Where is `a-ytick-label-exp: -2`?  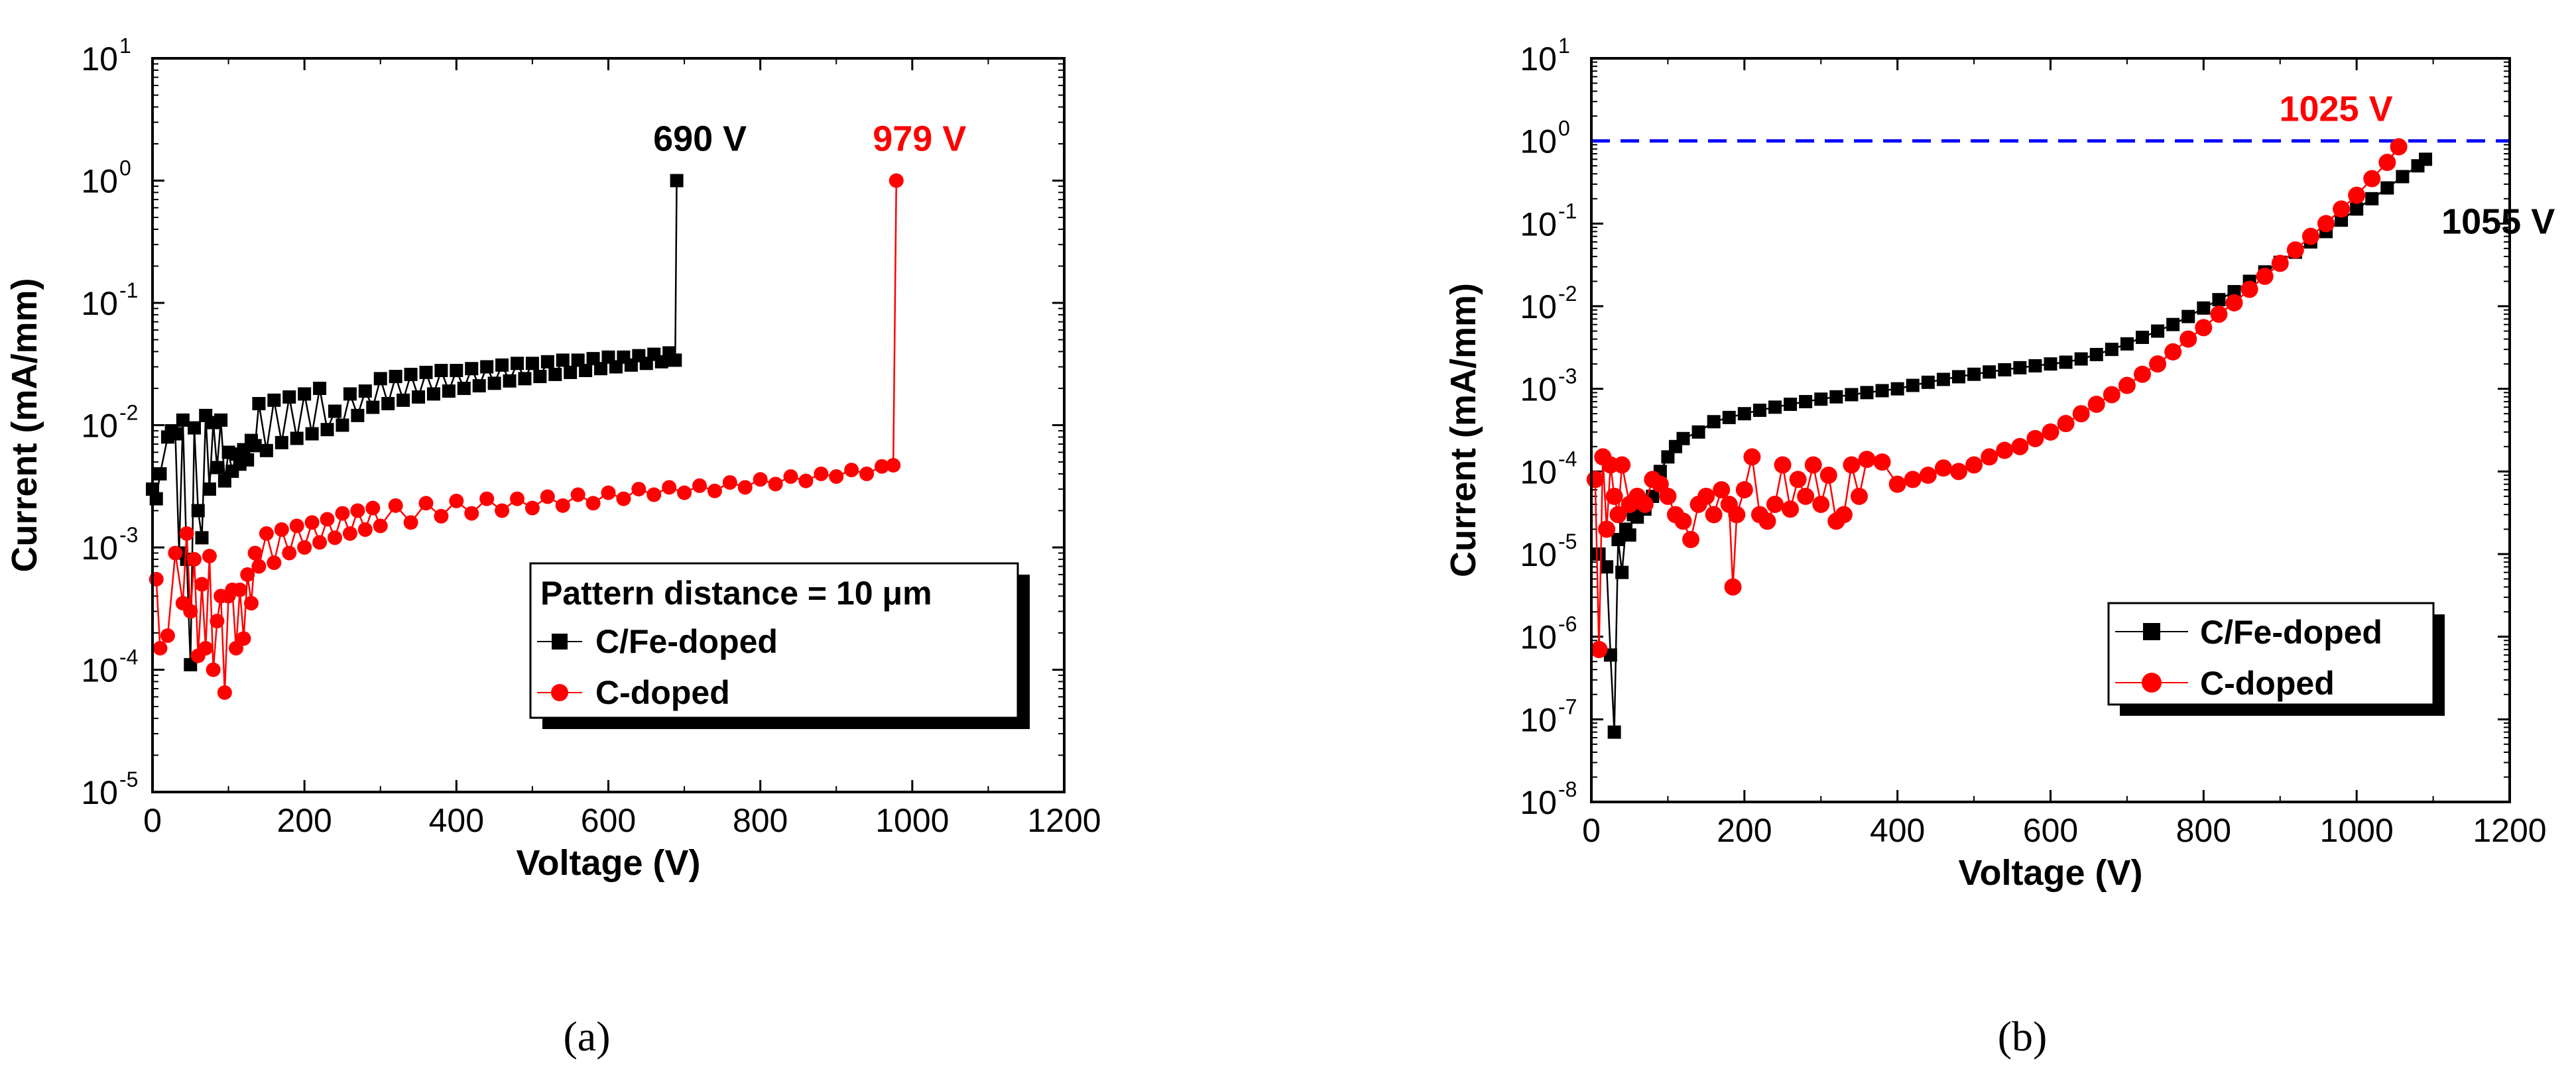 a-ytick-label-exp: -2 is located at coordinates (128, 413).